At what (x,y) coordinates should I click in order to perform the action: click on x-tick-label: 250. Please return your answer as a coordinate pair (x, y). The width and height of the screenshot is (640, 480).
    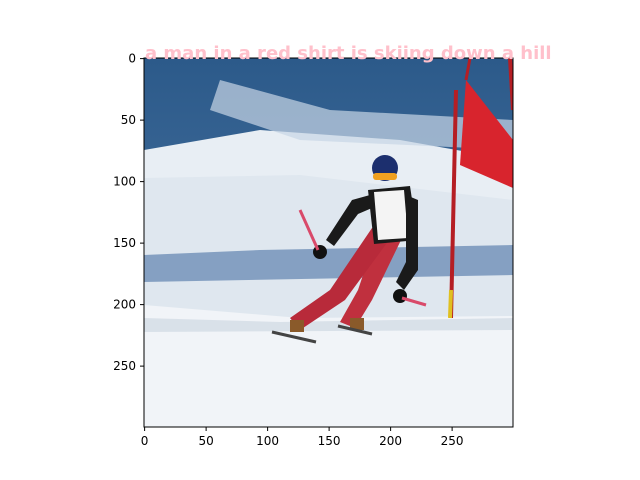
    Looking at the image, I should click on (452, 441).